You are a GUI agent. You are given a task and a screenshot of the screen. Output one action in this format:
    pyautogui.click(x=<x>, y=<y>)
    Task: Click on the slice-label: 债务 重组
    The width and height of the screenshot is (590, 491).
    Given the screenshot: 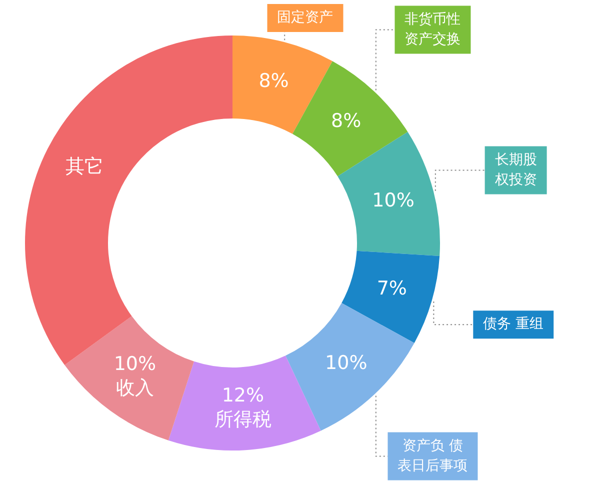 What is the action you would take?
    pyautogui.click(x=513, y=324)
    